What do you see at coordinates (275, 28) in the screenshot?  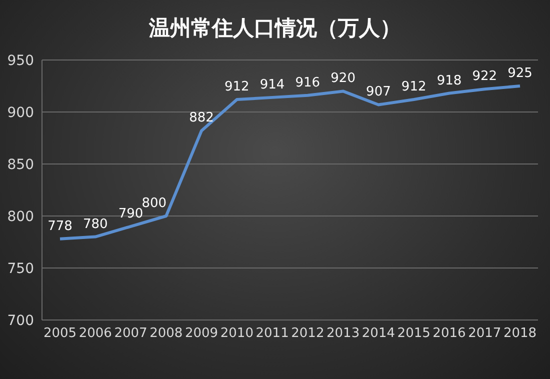 I see `chart-title: 温州常住人口情况（万人）` at bounding box center [275, 28].